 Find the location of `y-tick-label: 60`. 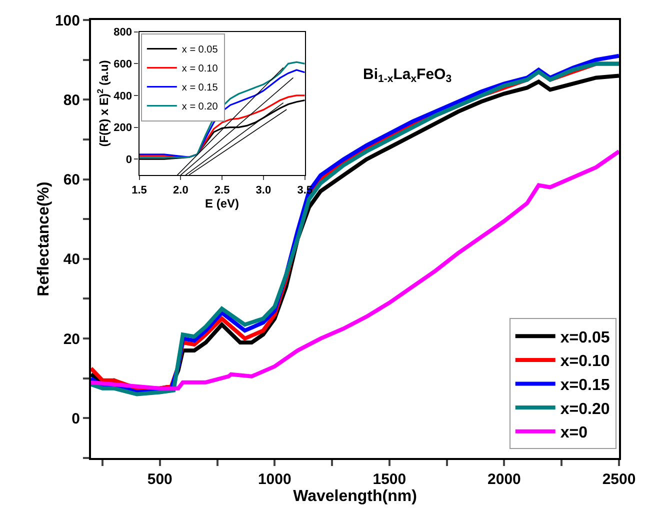

y-tick-label: 60 is located at coordinates (71, 180).